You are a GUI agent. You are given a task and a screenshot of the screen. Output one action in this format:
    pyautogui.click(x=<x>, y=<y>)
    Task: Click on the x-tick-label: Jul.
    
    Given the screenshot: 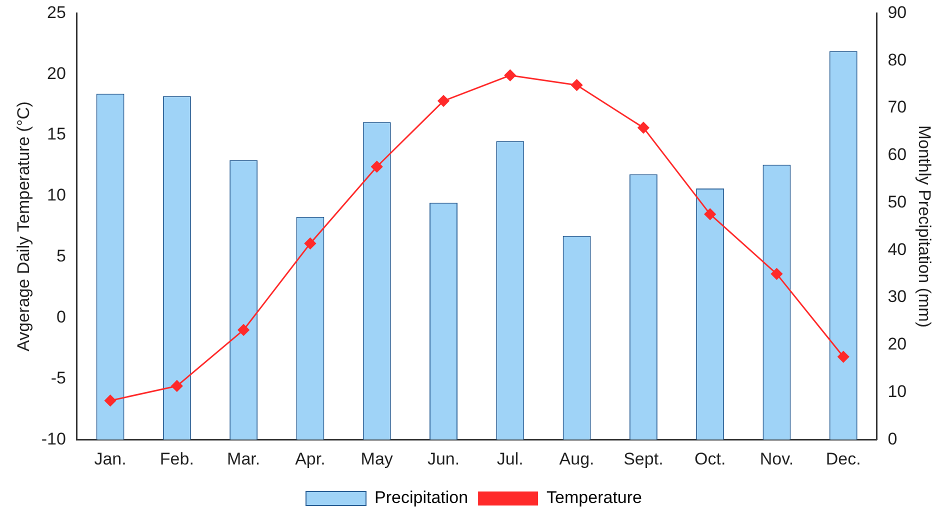 What is the action you would take?
    pyautogui.click(x=510, y=458)
    